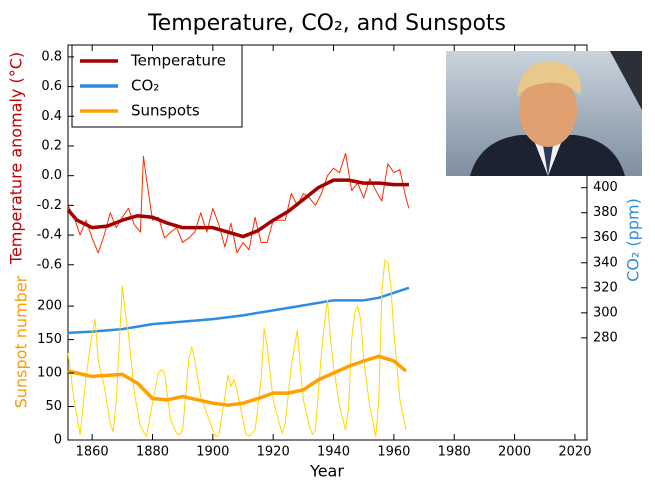 The image size is (655, 489). I want to click on y-tick-label: -0.6, so click(49, 264).